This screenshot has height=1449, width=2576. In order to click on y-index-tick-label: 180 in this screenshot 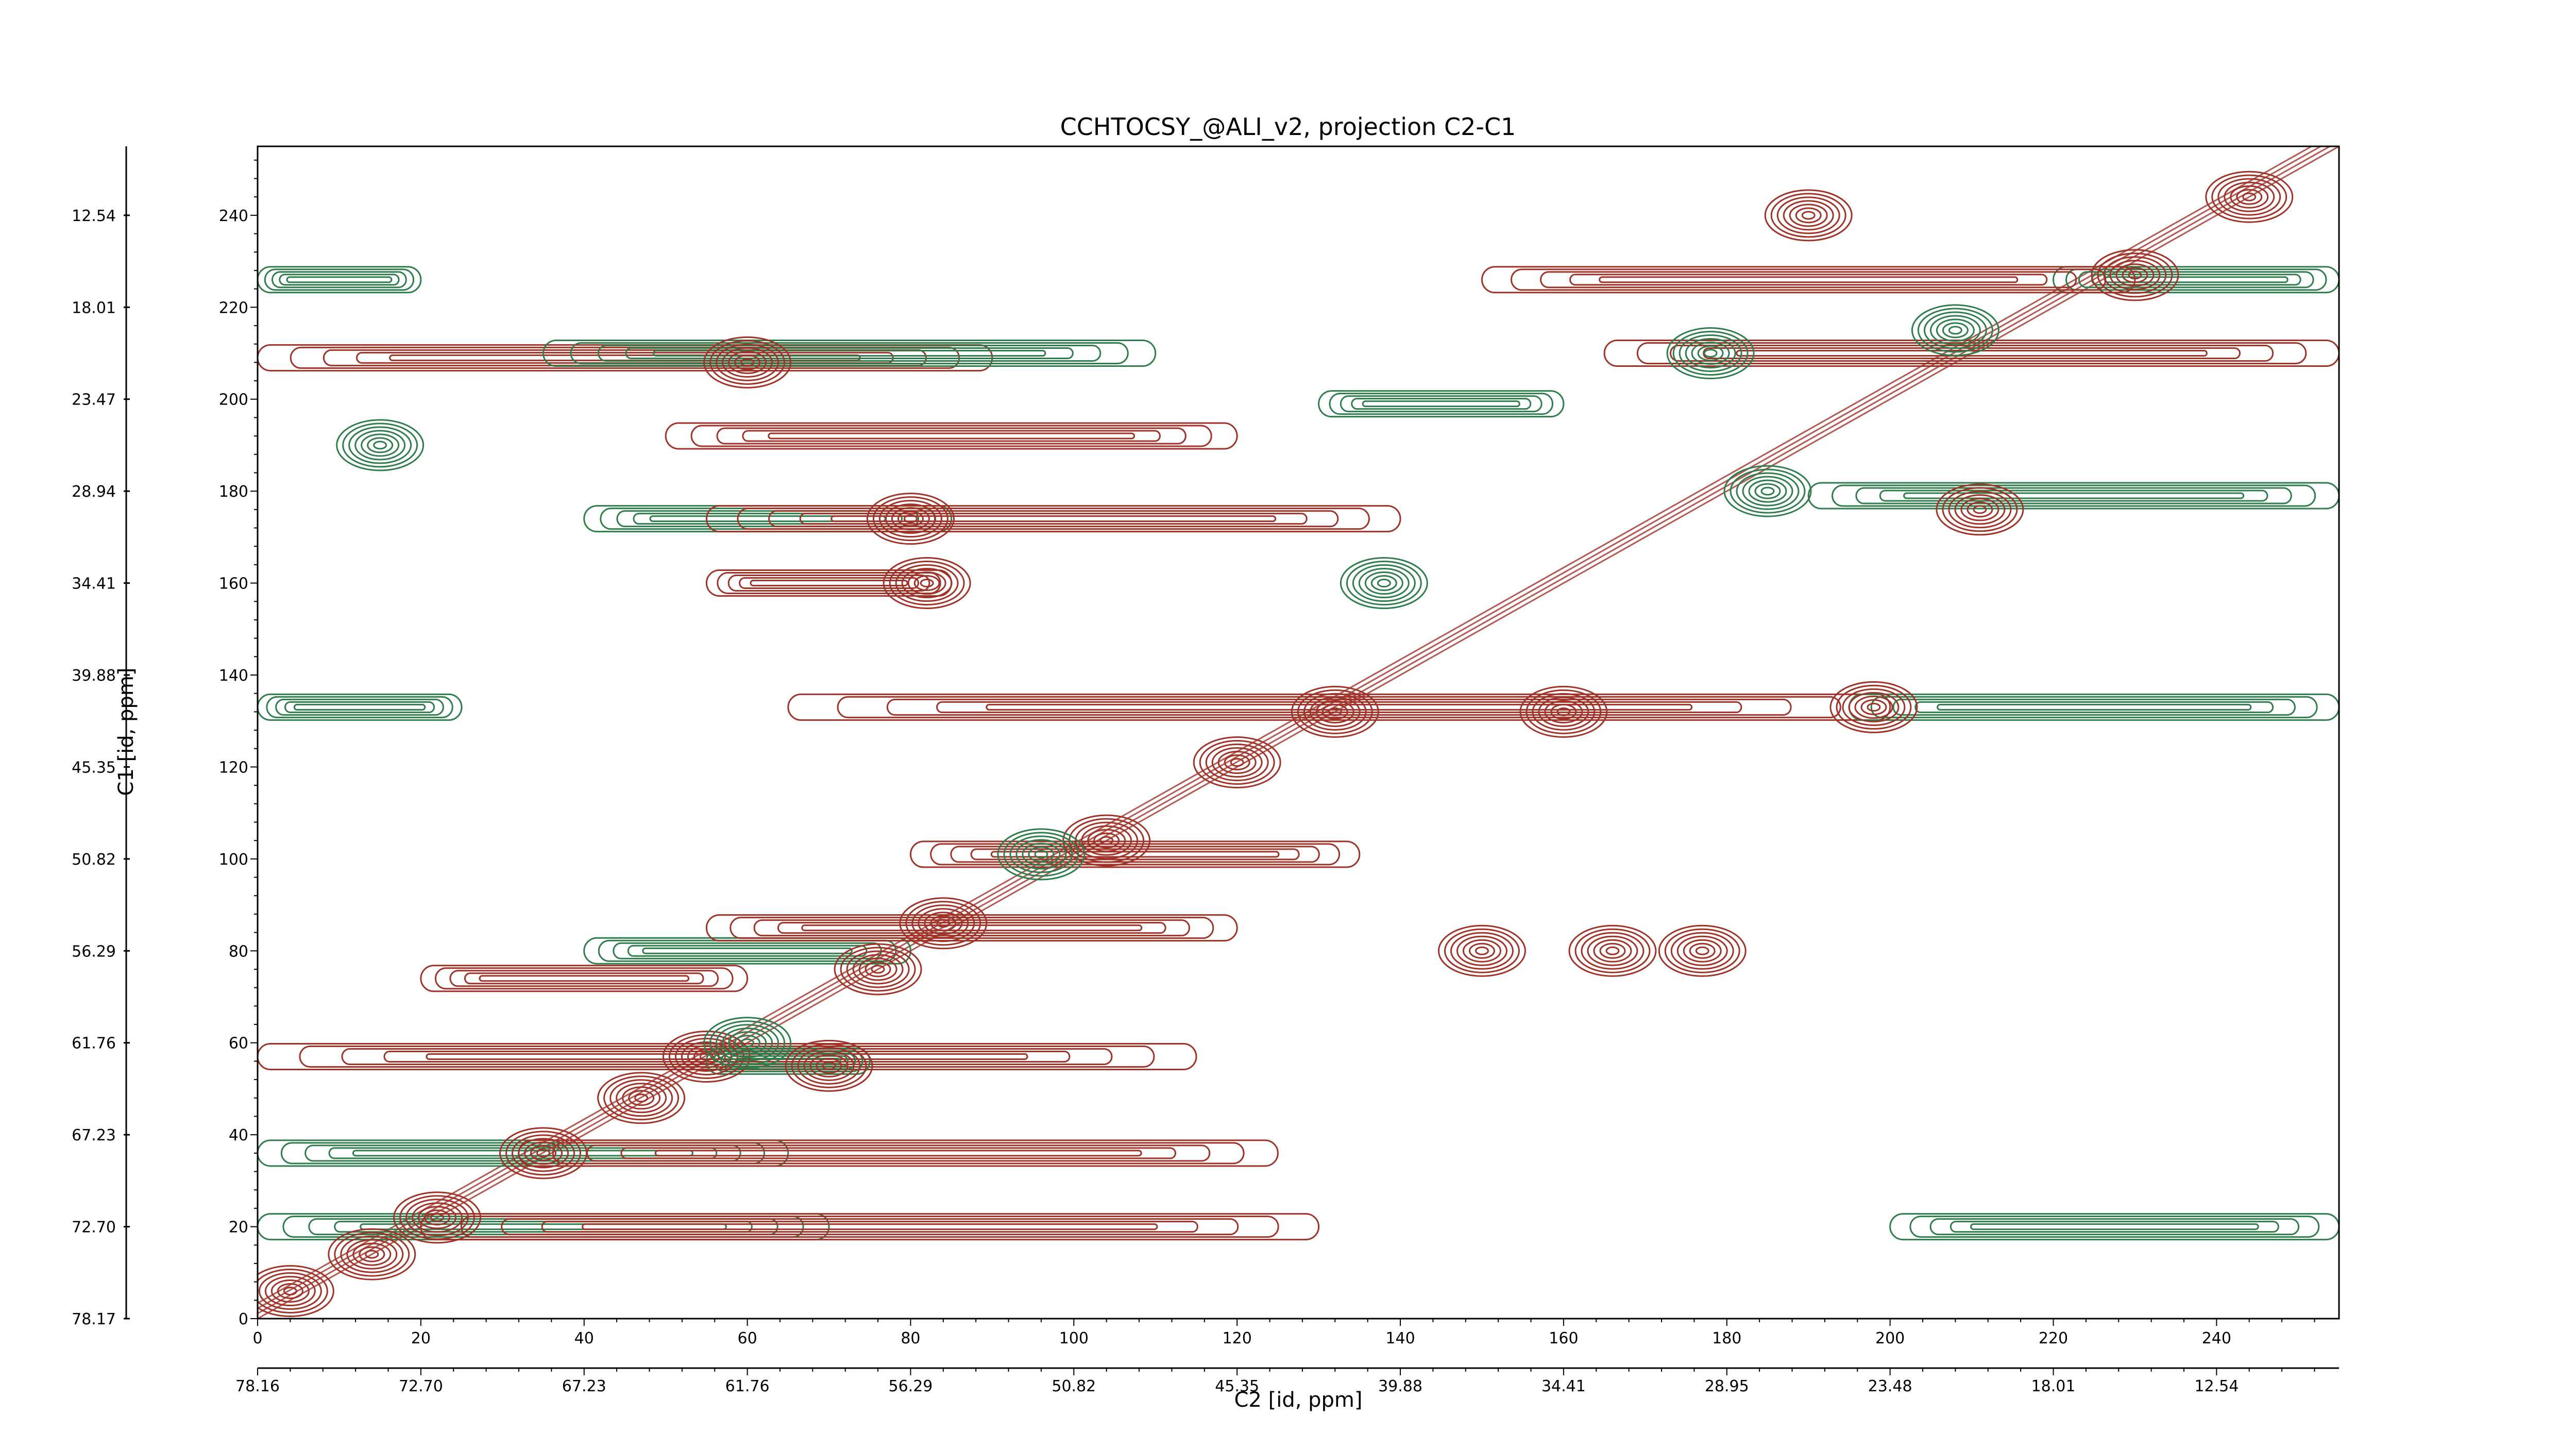, I will do `click(233, 492)`.